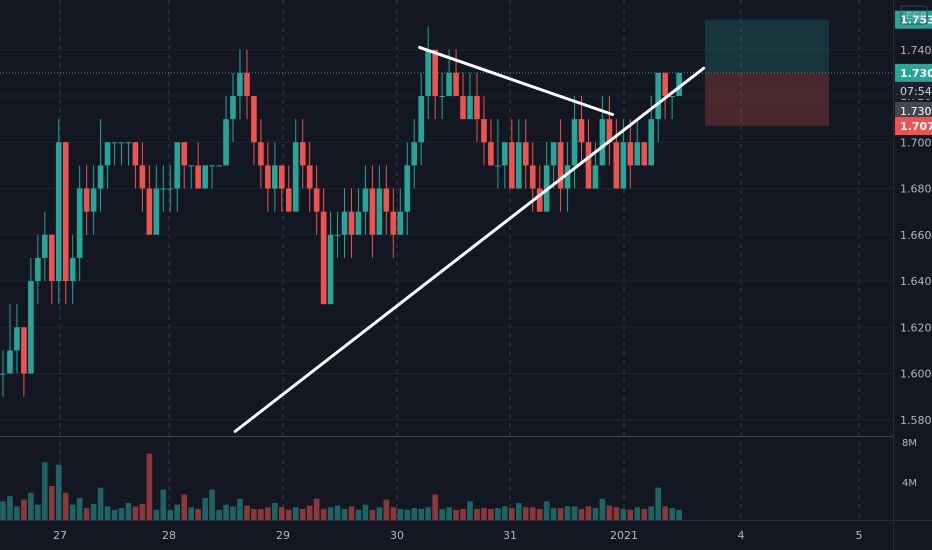  I want to click on price-tick-label: 1.700, so click(916, 142).